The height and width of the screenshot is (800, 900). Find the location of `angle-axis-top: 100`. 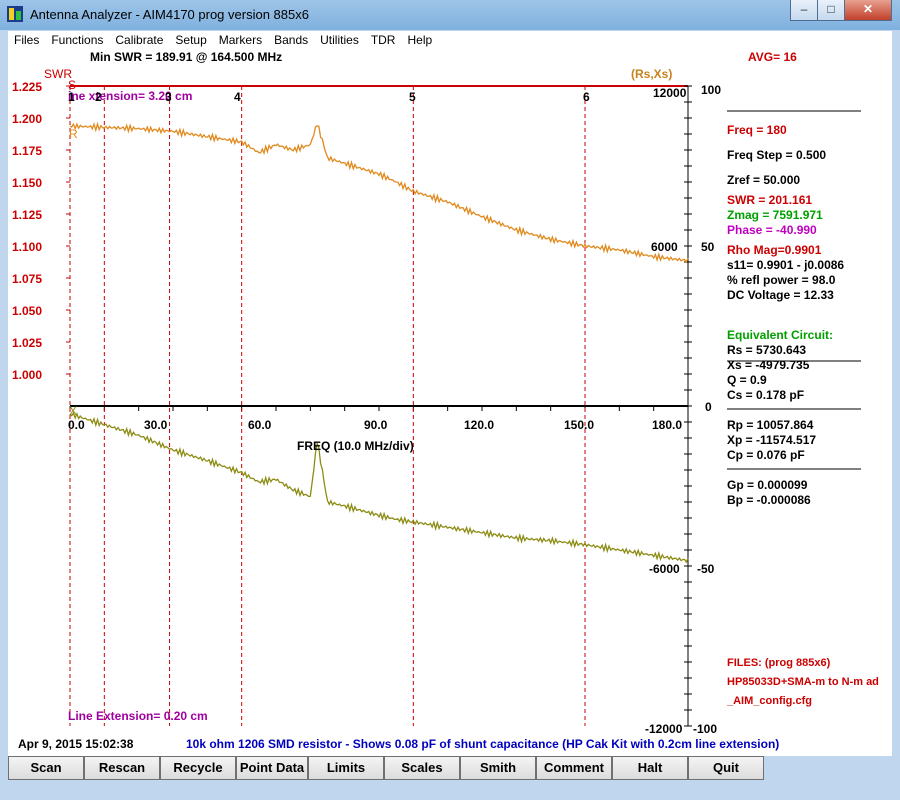

angle-axis-top: 100 is located at coordinates (711, 90).